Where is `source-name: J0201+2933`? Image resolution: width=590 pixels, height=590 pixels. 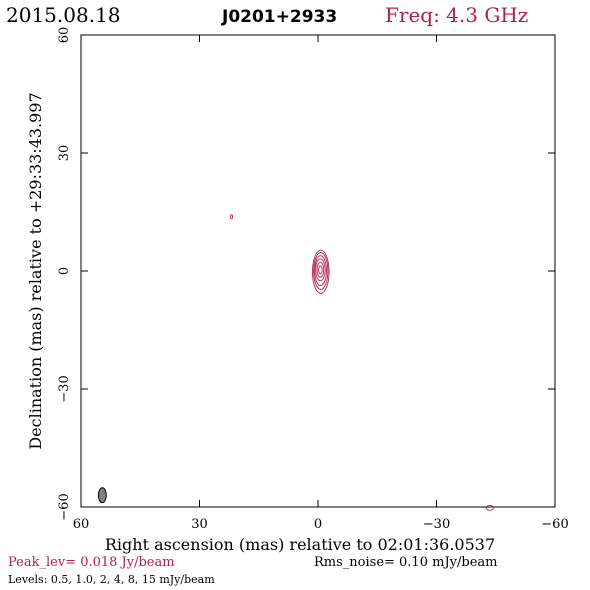 source-name: J0201+2933 is located at coordinates (279, 17).